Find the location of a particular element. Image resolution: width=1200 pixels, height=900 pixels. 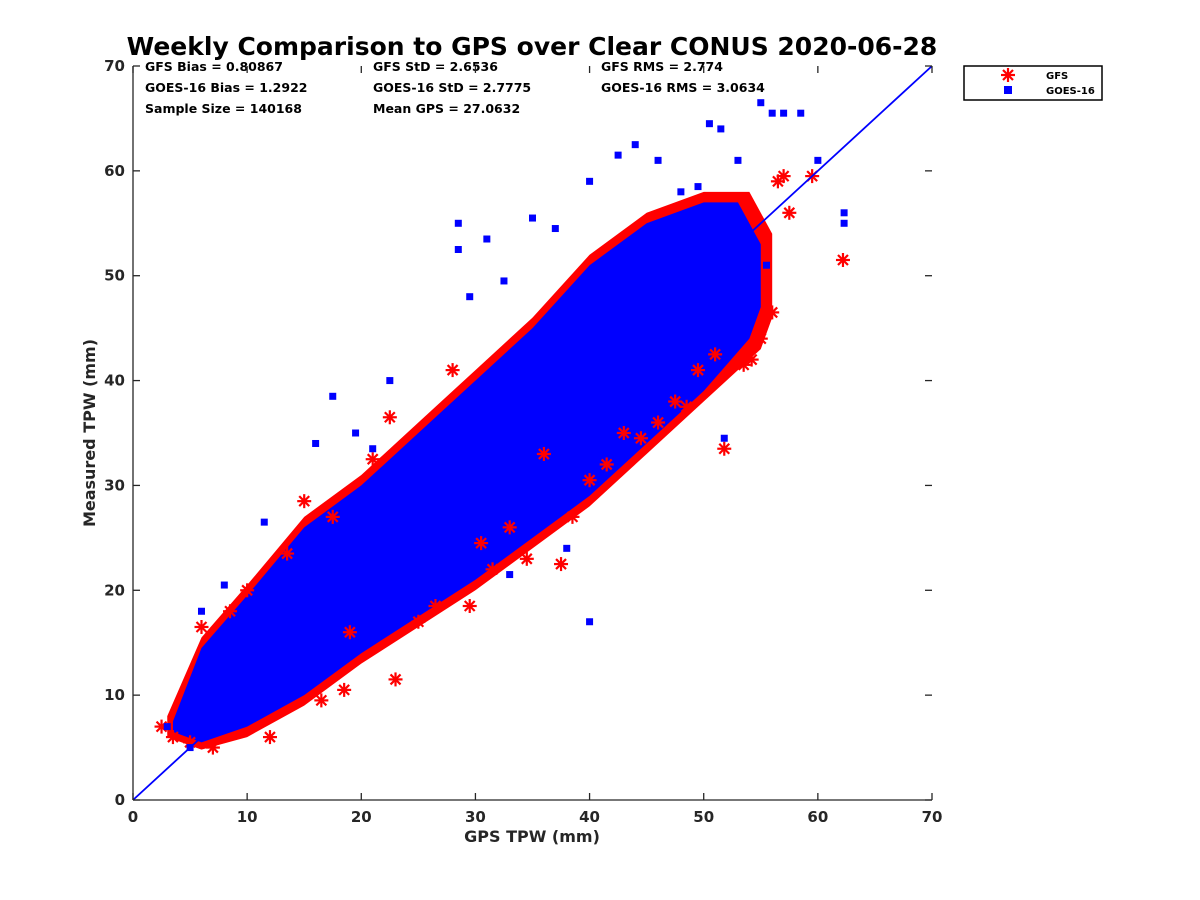

x-tick-label: 10 is located at coordinates (247, 817).